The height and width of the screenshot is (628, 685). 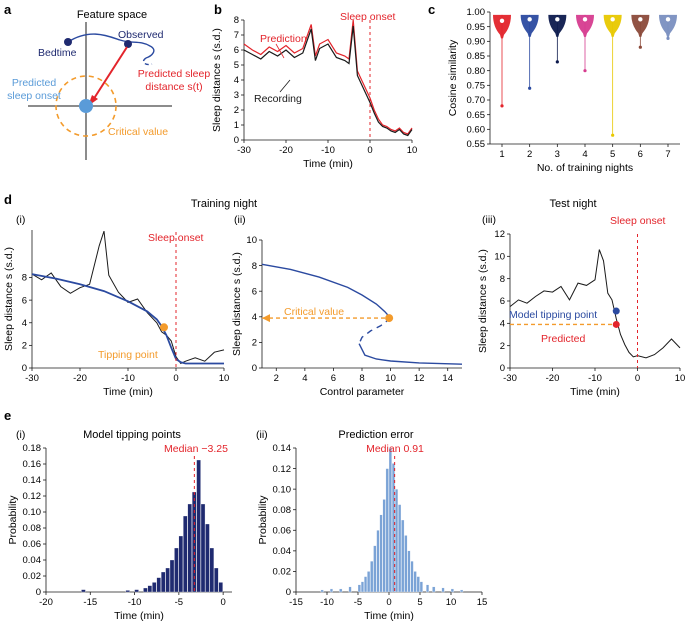 What do you see at coordinates (90, 602) in the screenshot?
I see `e-i-x-tick-label: -15` at bounding box center [90, 602].